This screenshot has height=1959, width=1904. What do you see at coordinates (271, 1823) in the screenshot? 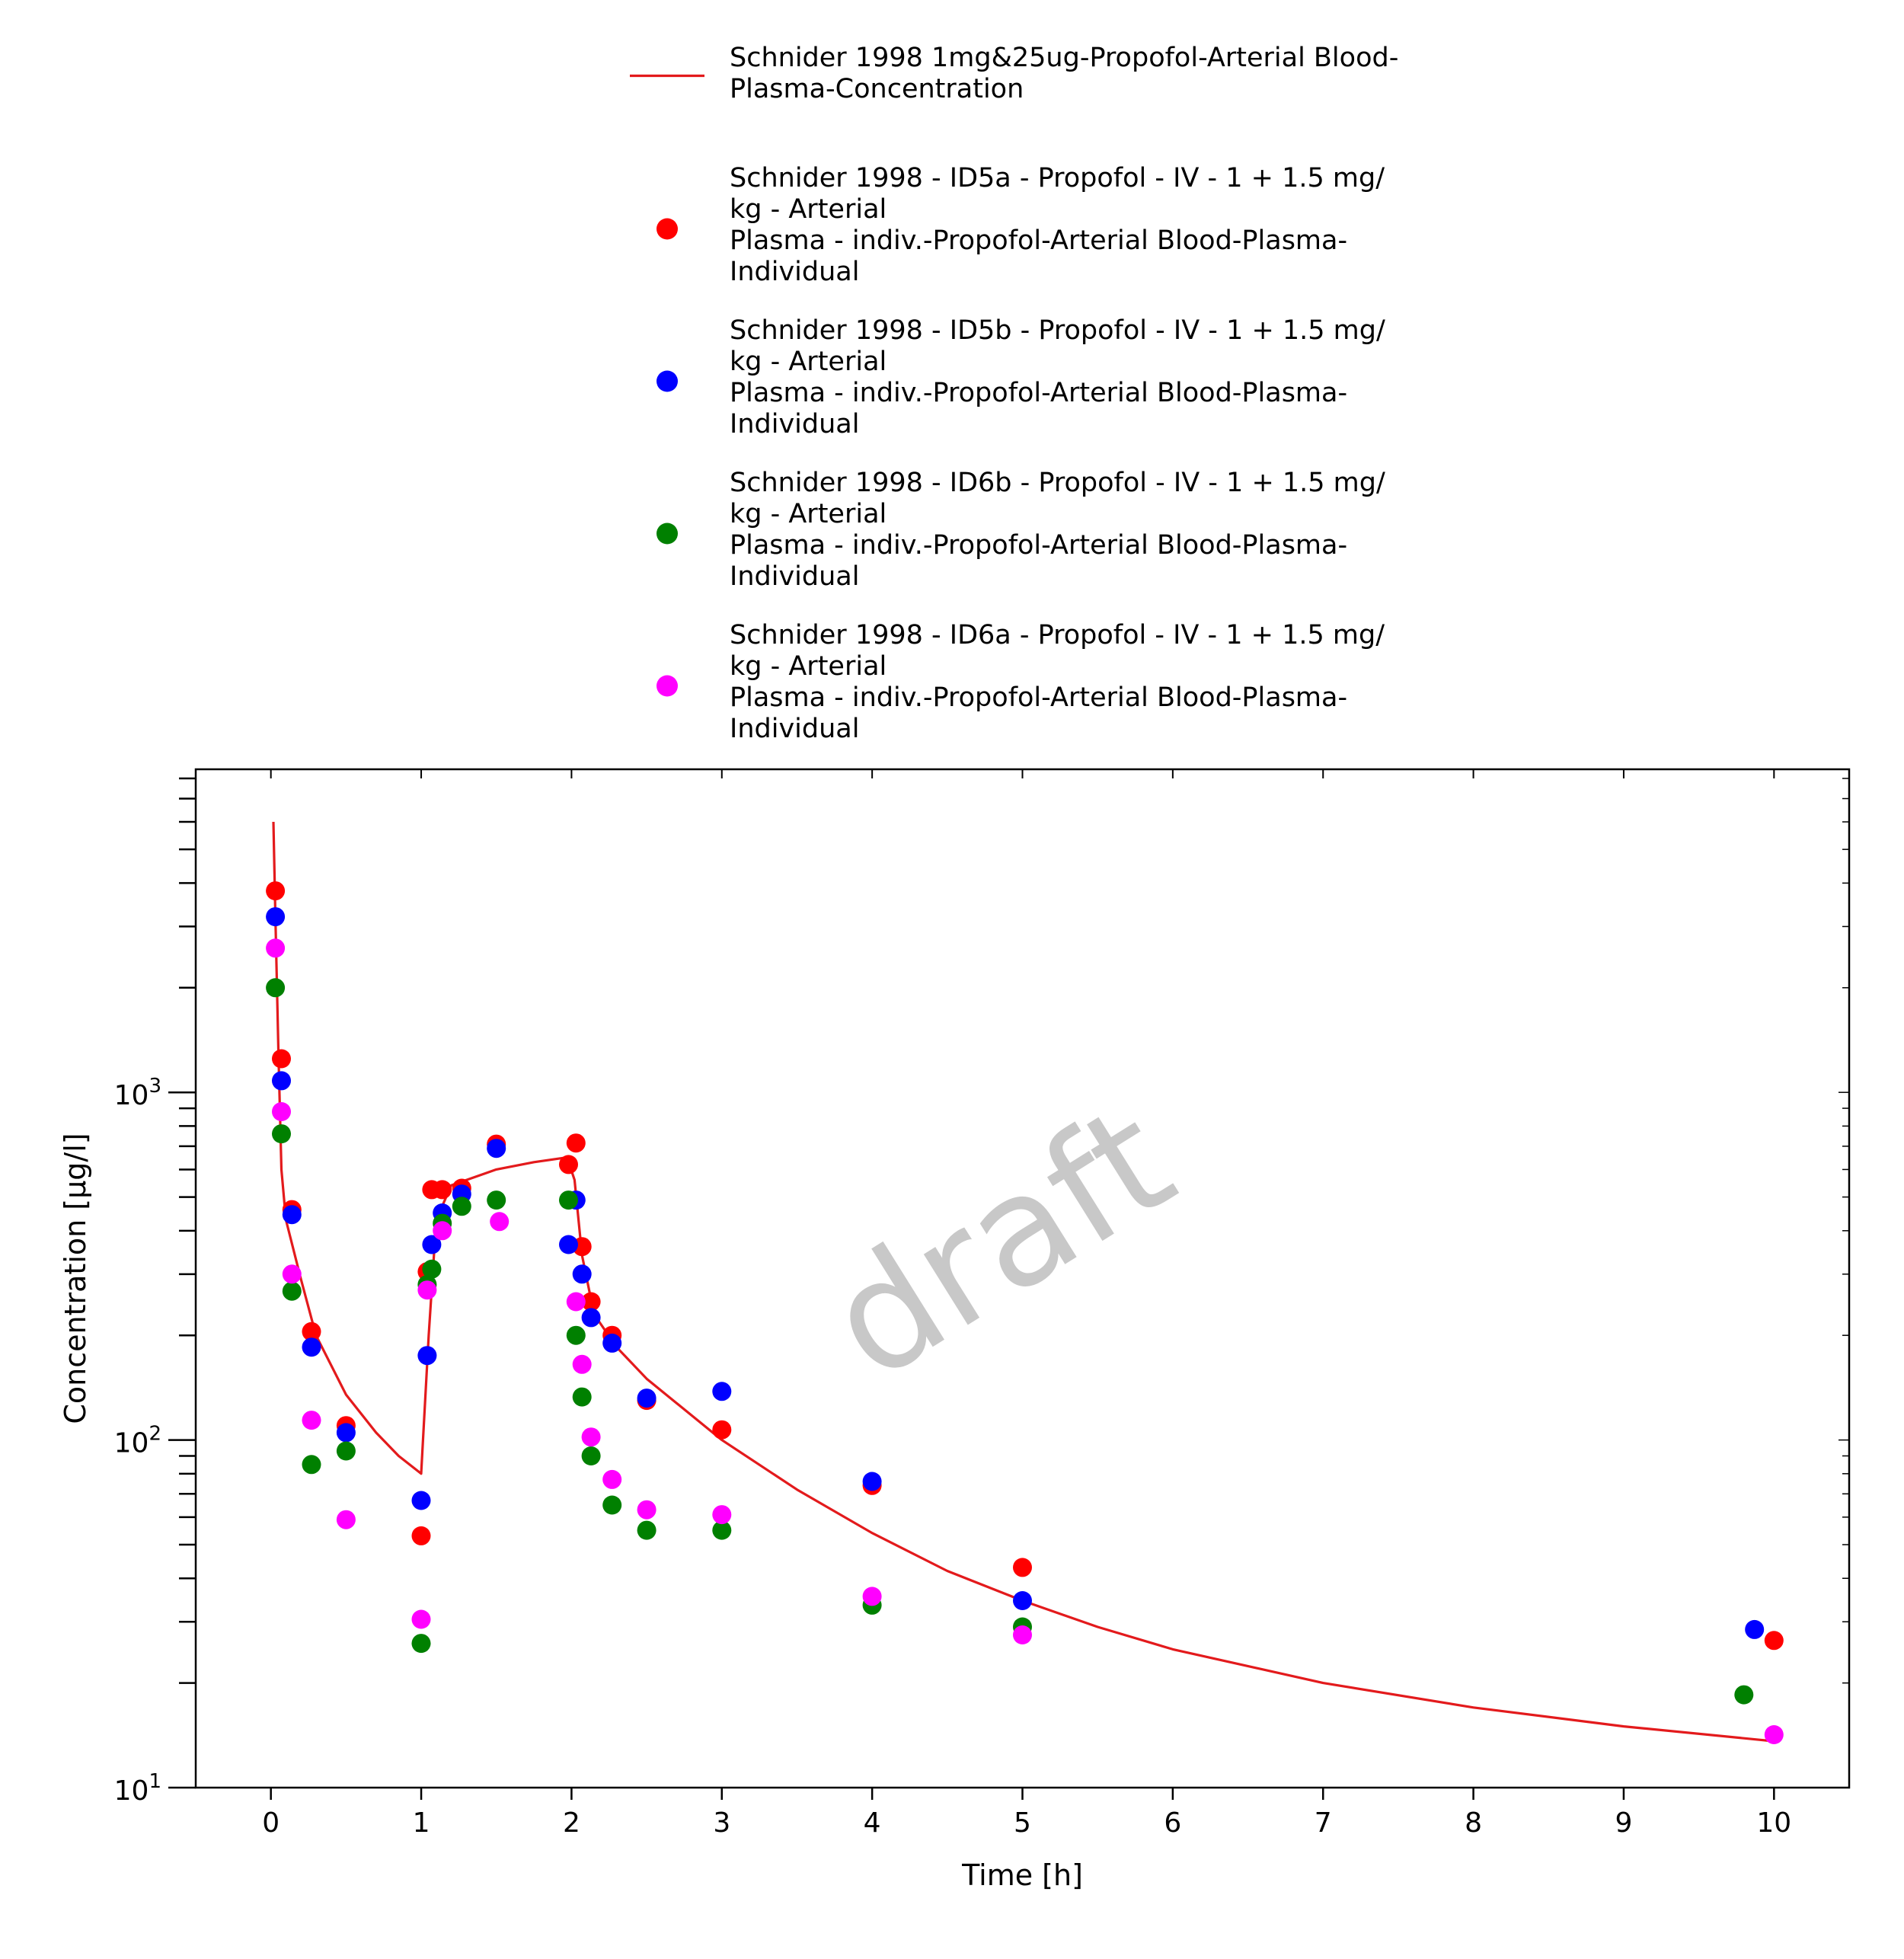
I see `x-tick-label: 0` at bounding box center [271, 1823].